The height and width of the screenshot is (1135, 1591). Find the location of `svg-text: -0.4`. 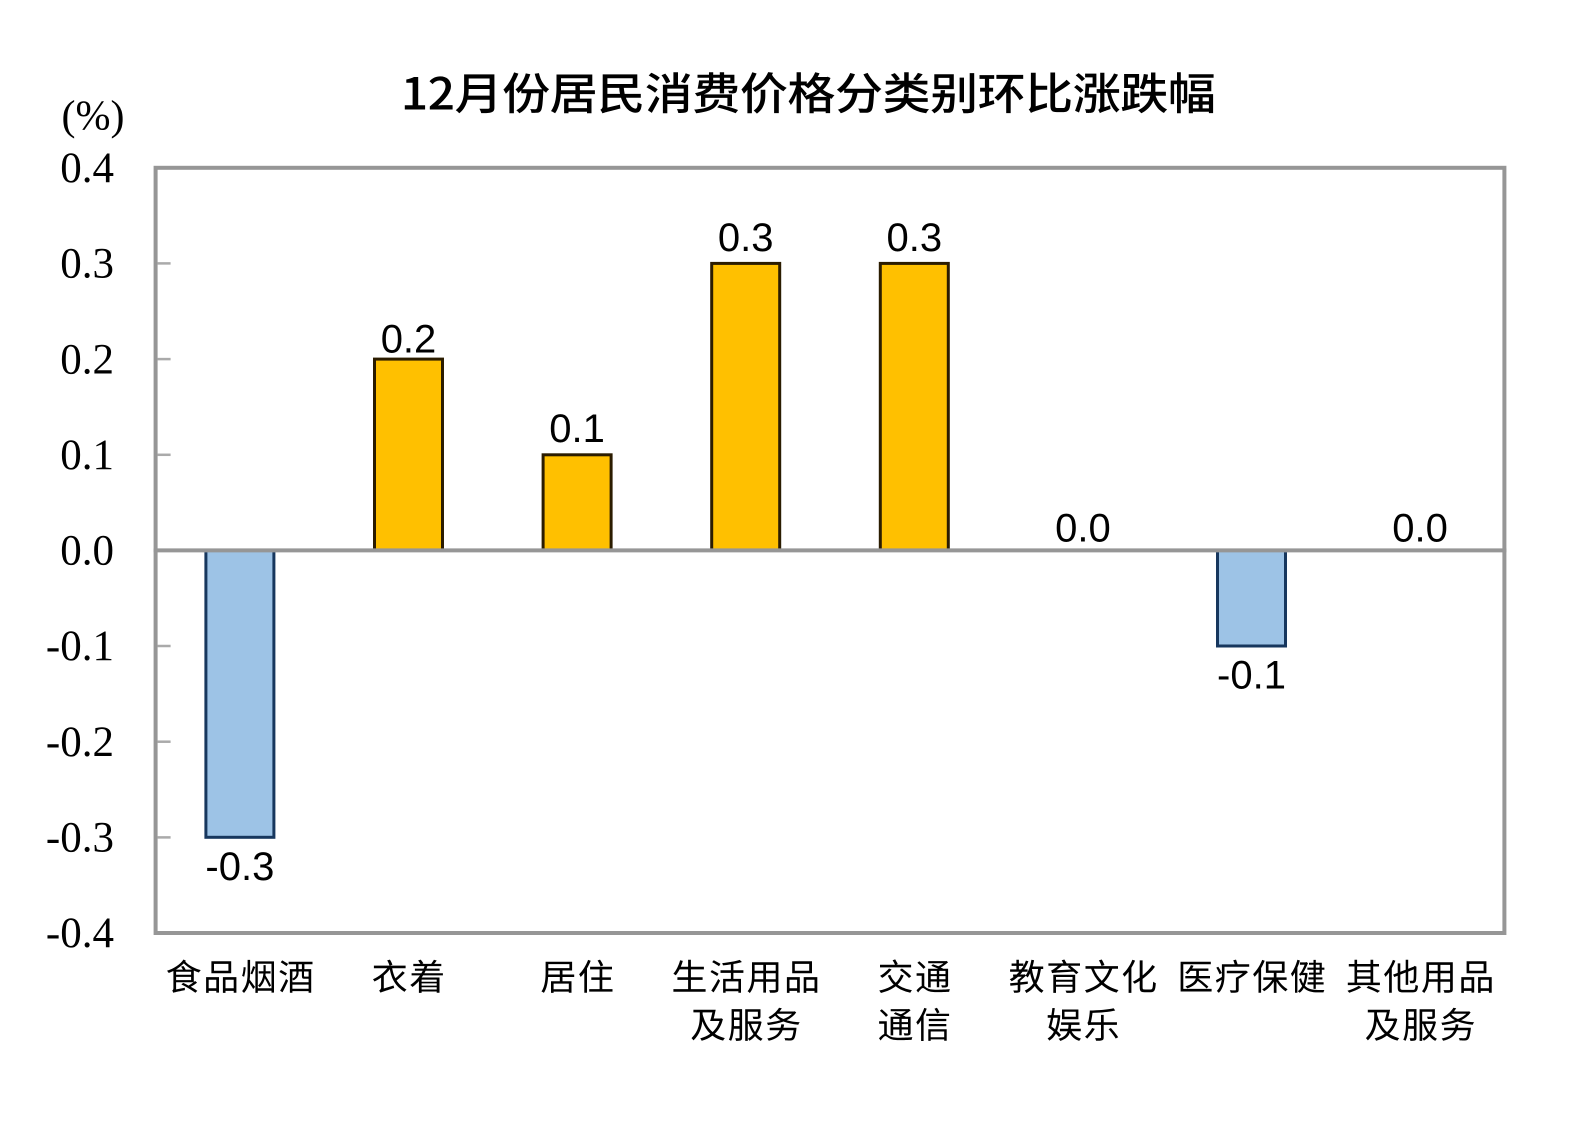

svg-text: -0.4 is located at coordinates (80, 933).